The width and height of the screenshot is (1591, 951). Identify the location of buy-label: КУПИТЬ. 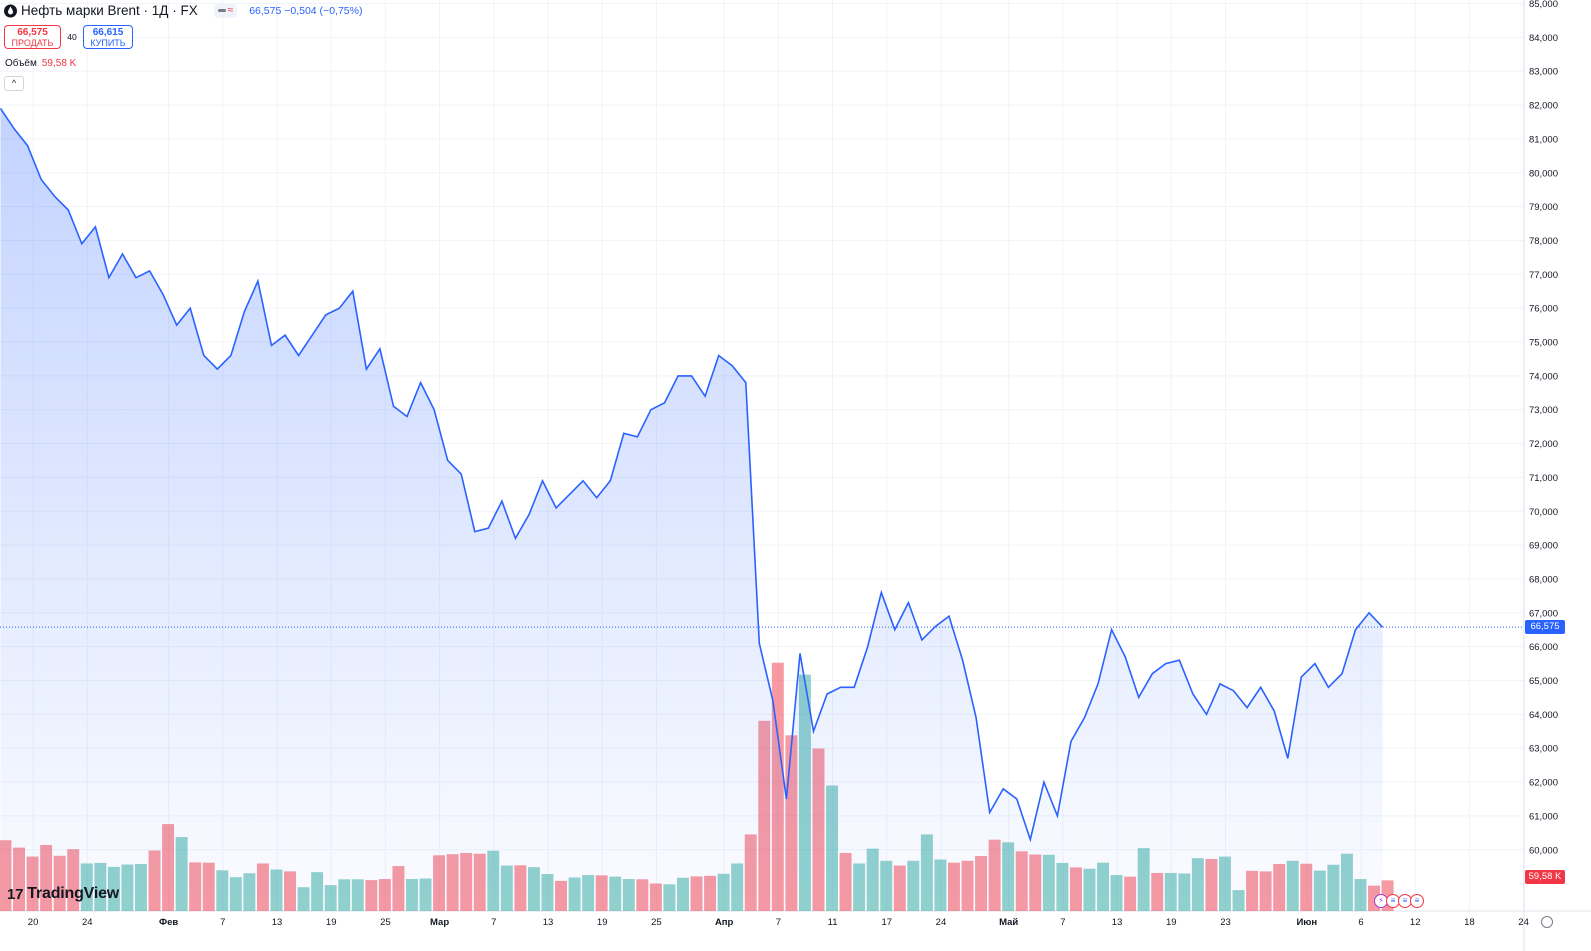
(108, 43).